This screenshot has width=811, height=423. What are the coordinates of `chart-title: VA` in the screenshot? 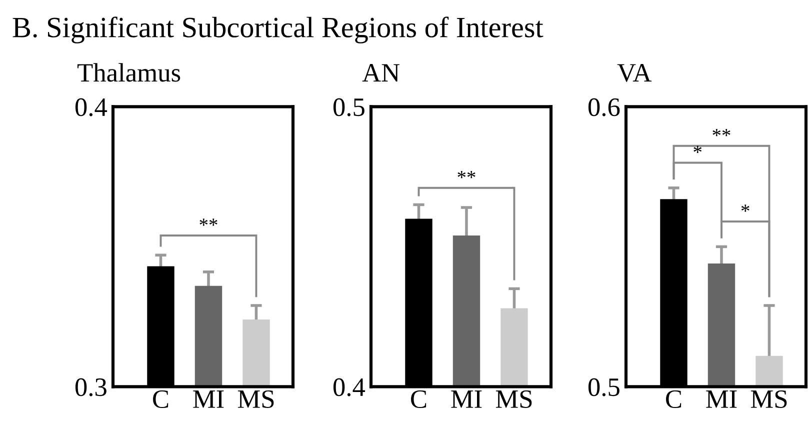 It's located at (634, 73).